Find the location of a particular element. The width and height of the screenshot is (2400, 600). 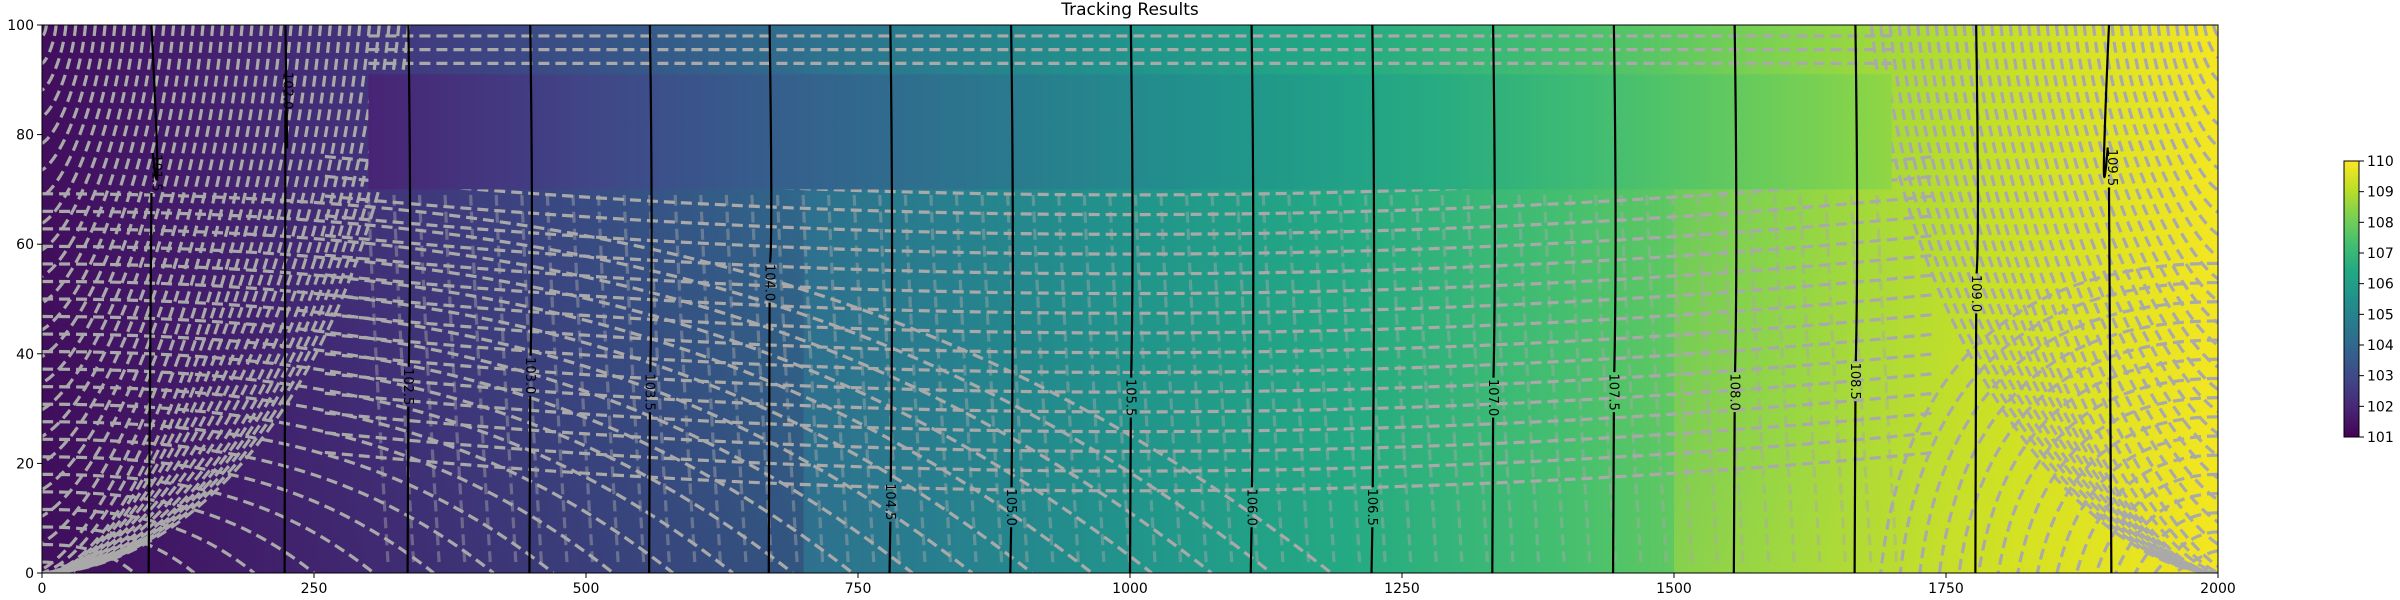

contour-label: 102.0 is located at coordinates (286, 90).